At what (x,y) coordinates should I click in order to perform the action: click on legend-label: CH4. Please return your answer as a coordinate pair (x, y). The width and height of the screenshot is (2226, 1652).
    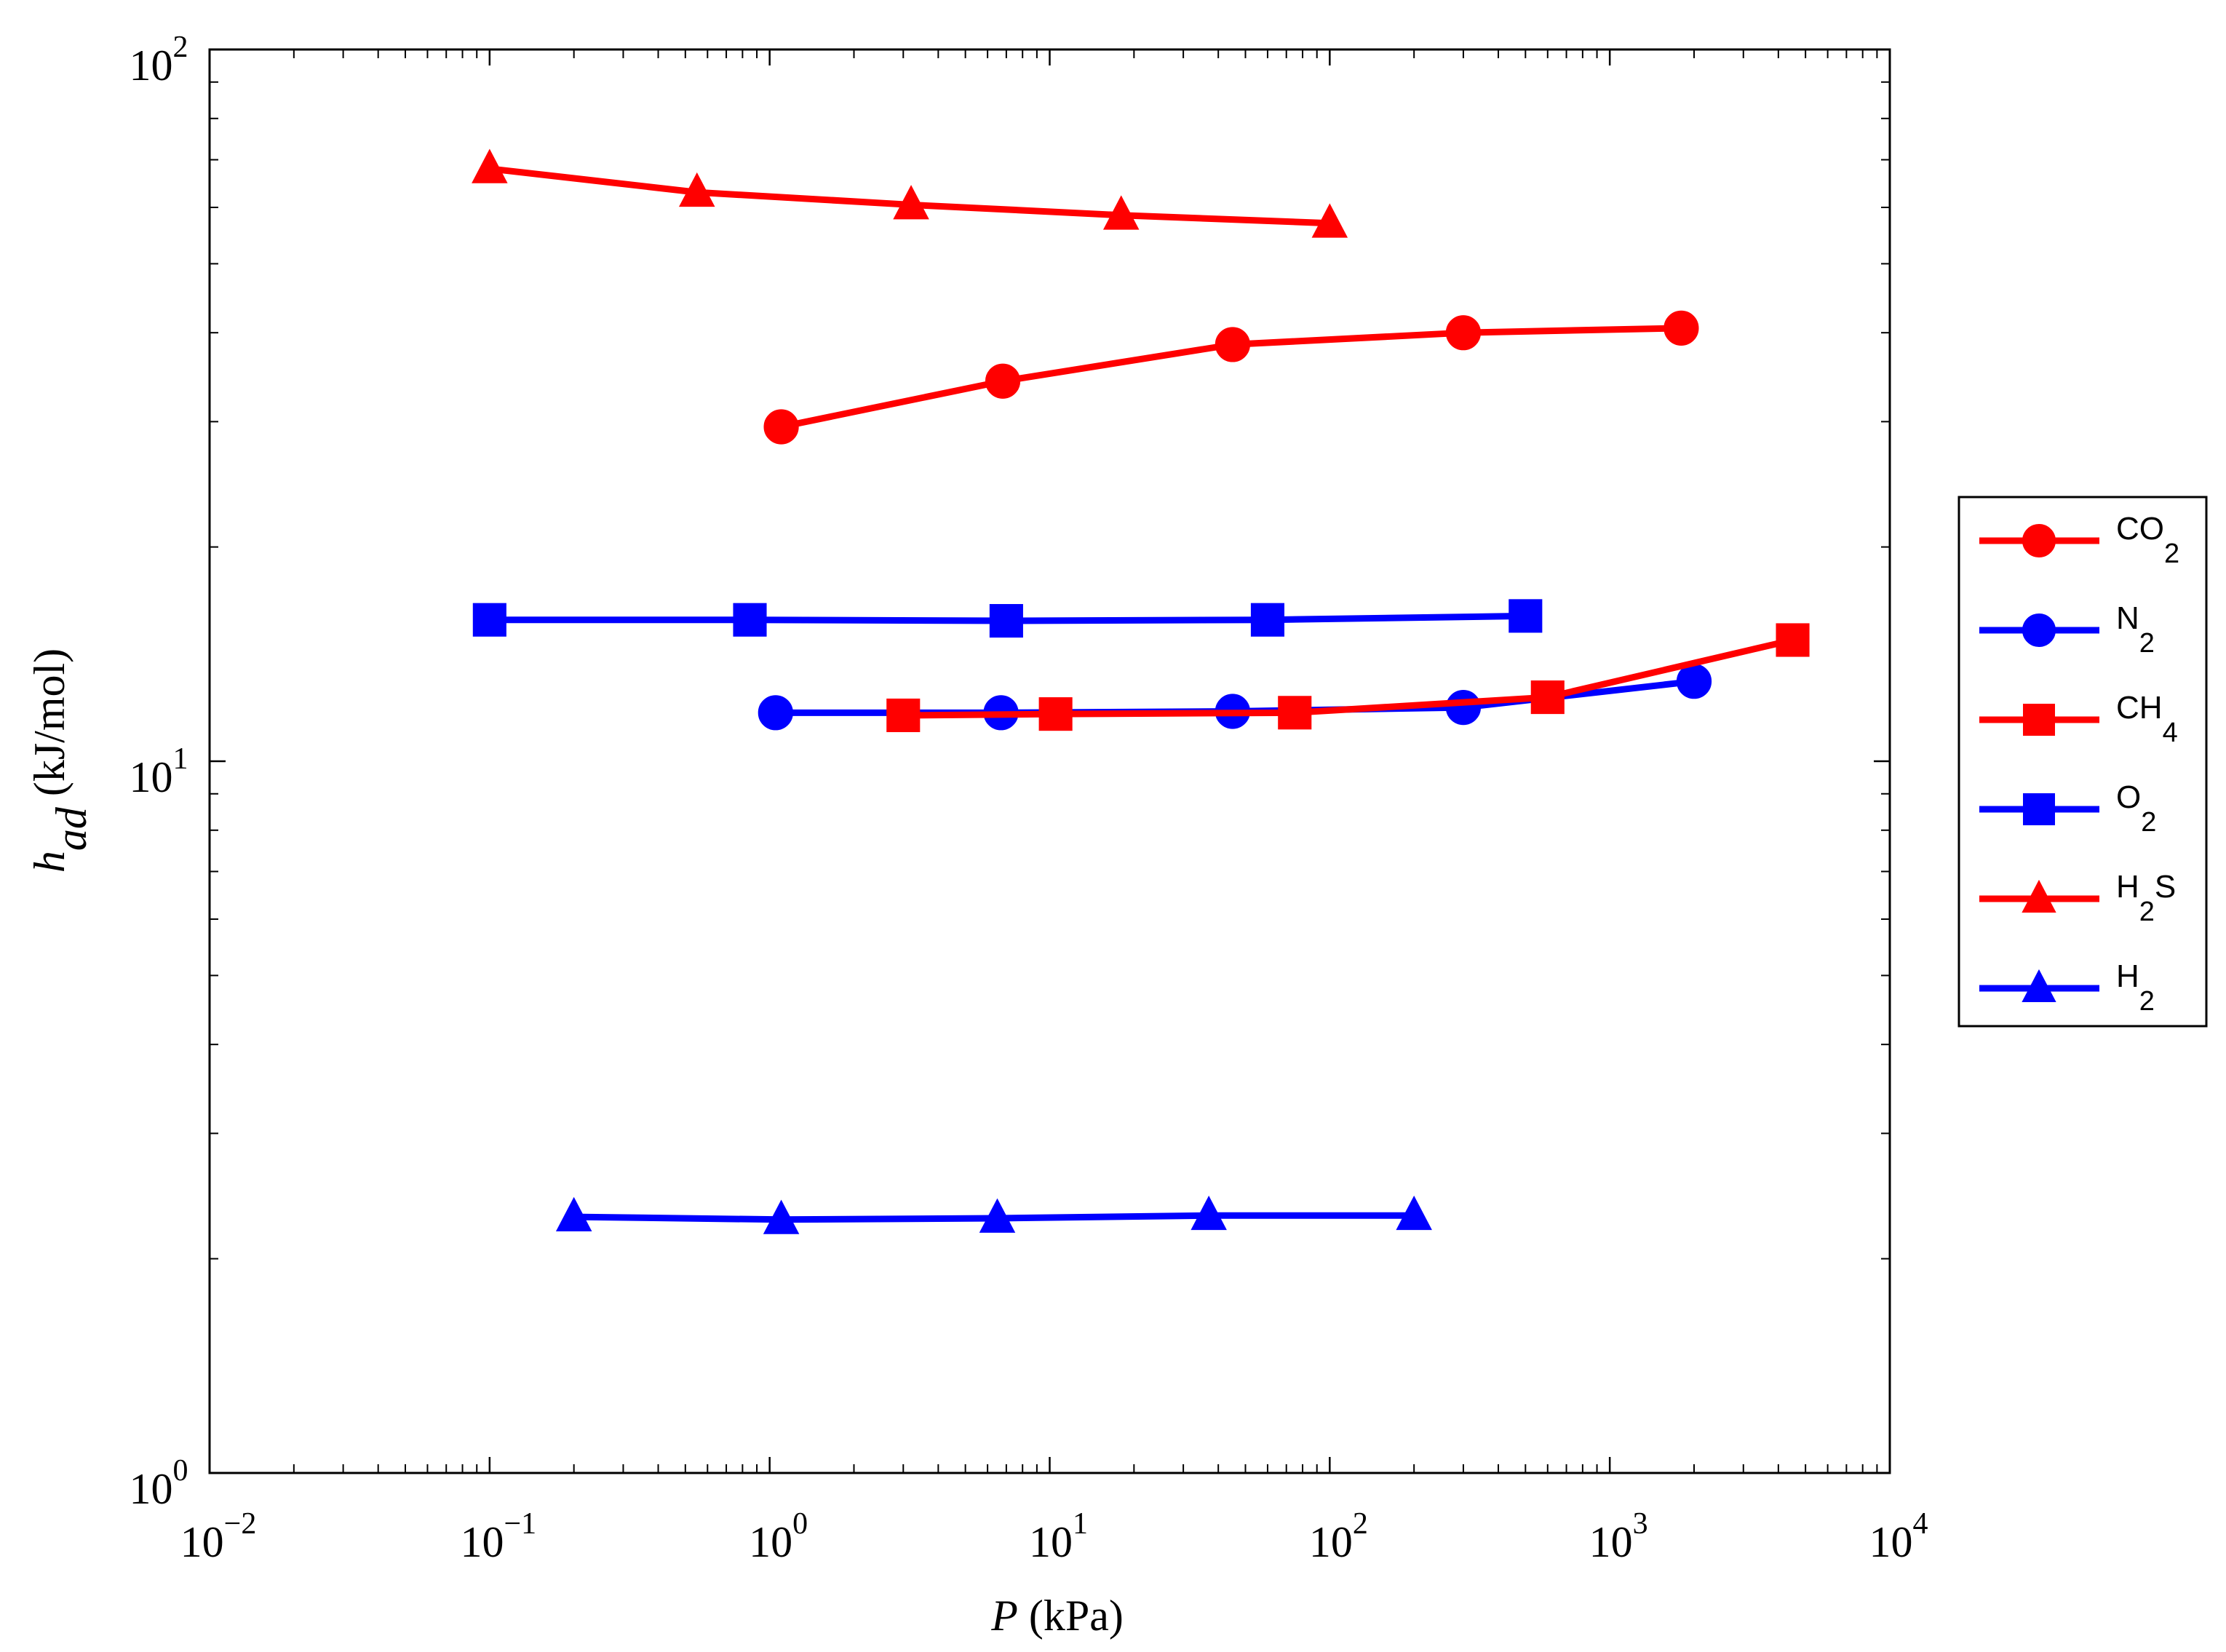
    Looking at the image, I should click on (2147, 719).